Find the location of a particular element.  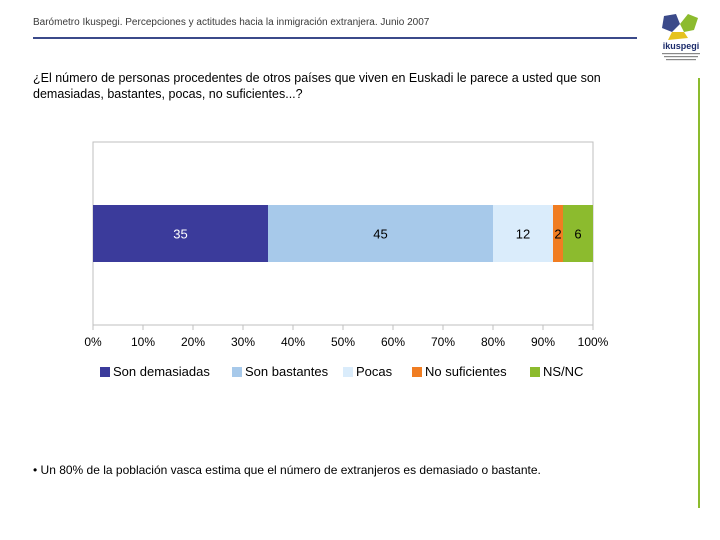

x-tick-label-8: 80% is located at coordinates (493, 342).